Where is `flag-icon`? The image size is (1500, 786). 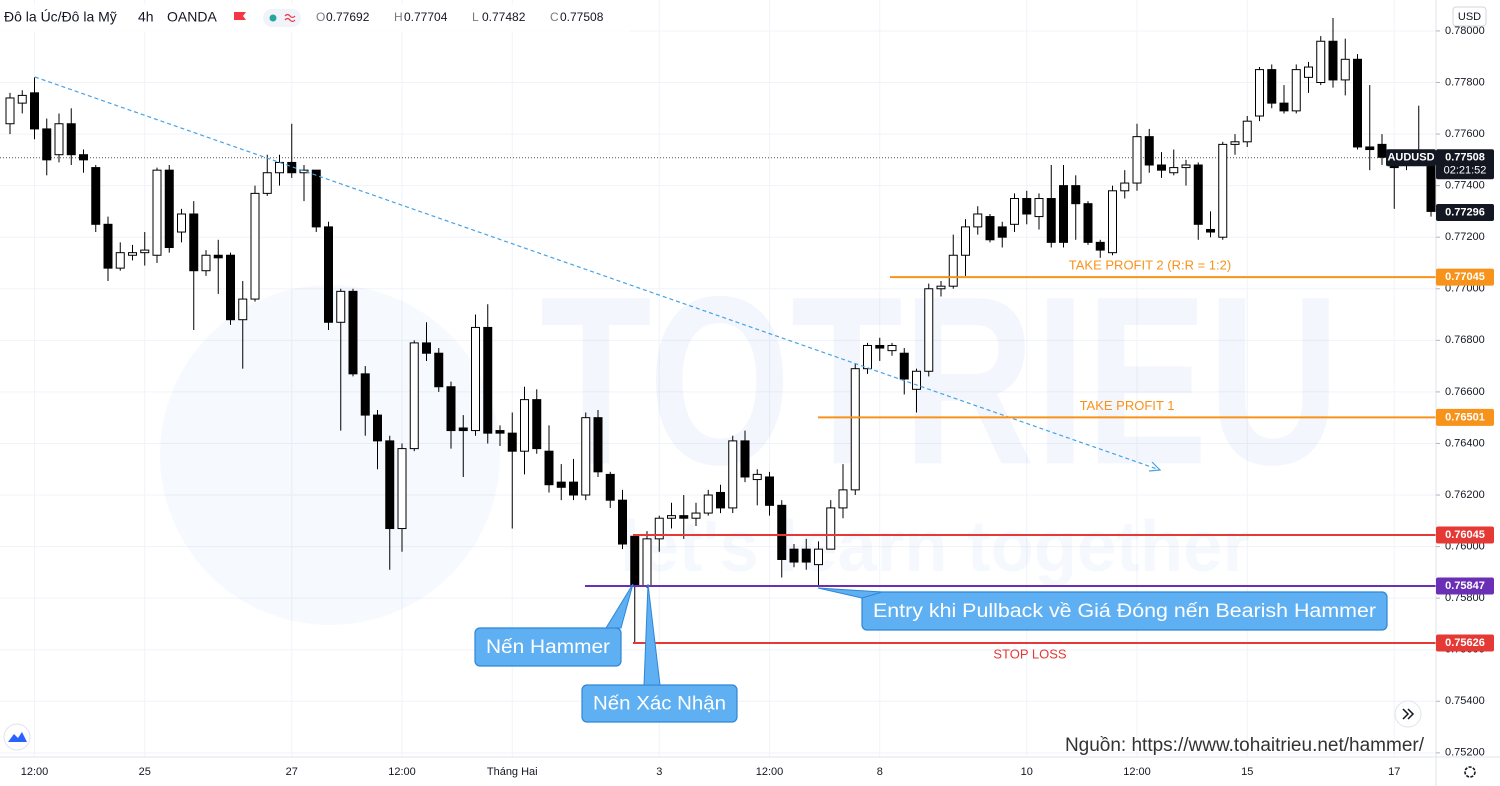
flag-icon is located at coordinates (240, 16).